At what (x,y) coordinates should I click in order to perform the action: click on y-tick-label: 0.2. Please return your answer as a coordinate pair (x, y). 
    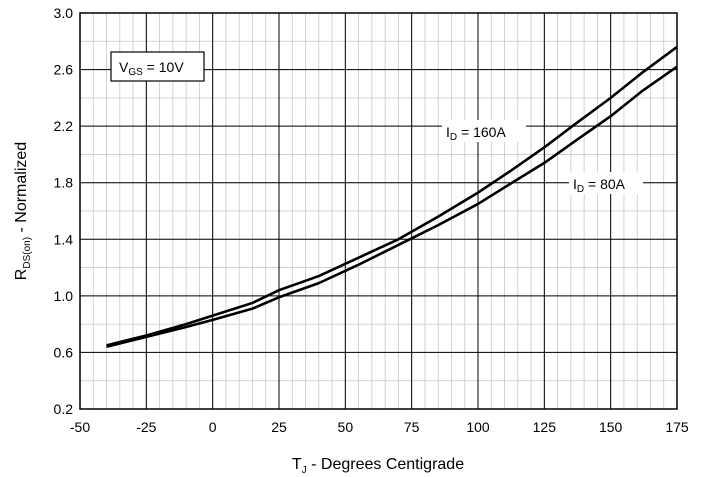
    Looking at the image, I should click on (64, 409).